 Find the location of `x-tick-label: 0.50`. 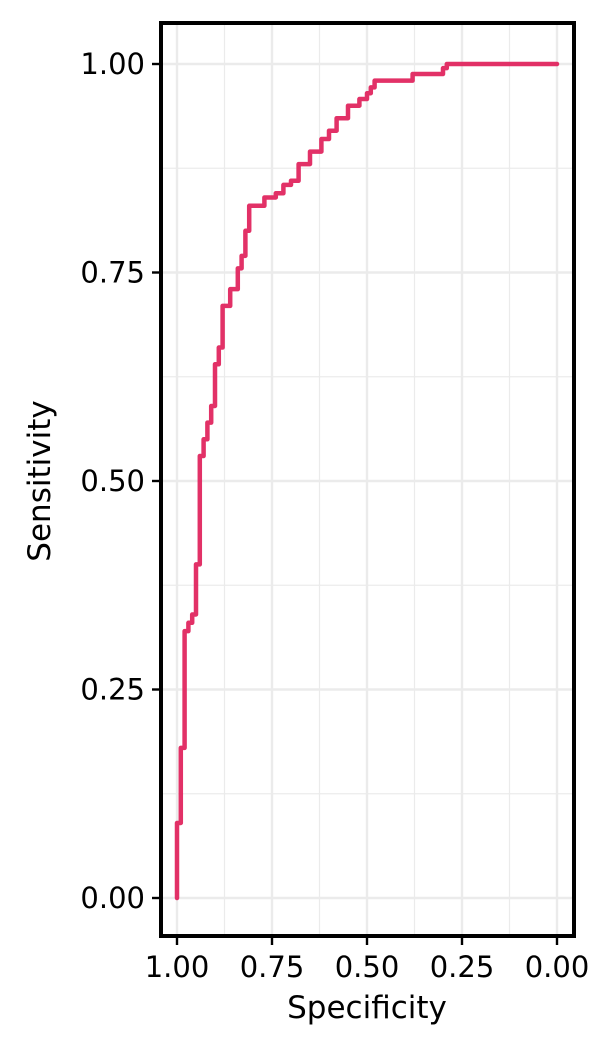

x-tick-label: 0.50 is located at coordinates (367, 967).